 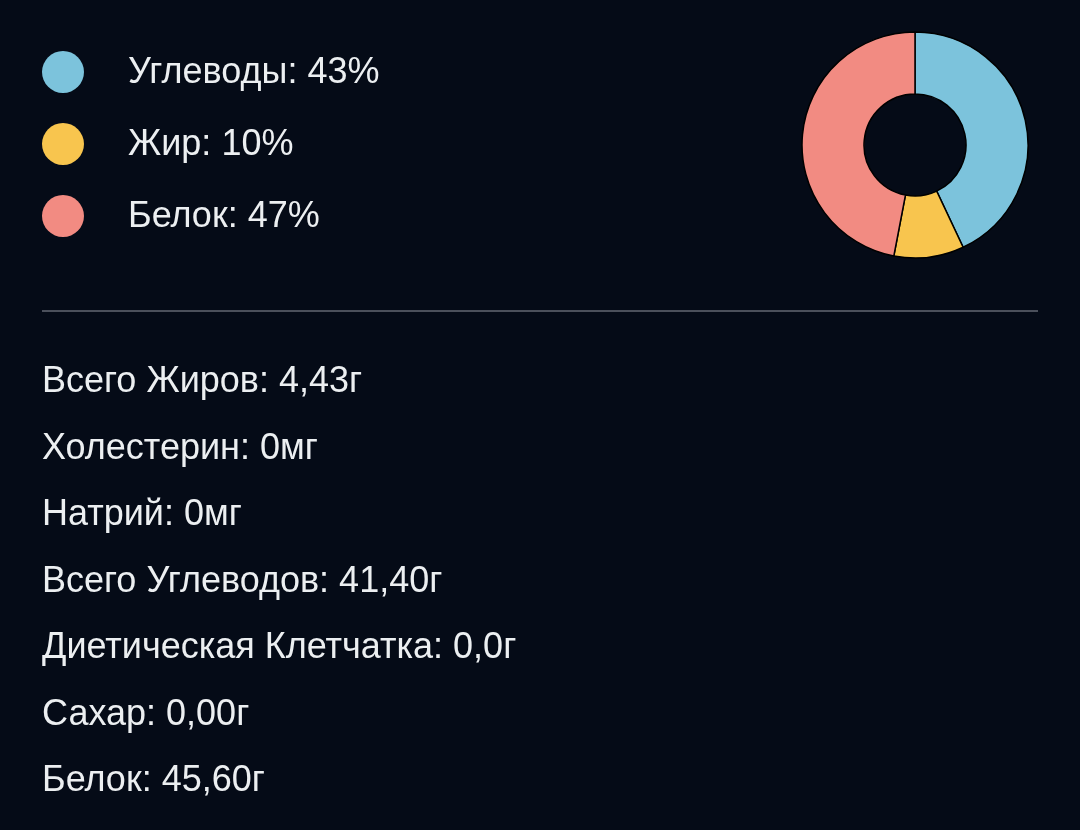 What do you see at coordinates (279, 646) in the screenshot?
I see `text: Диетическая Клетчатка: 0,0г` at bounding box center [279, 646].